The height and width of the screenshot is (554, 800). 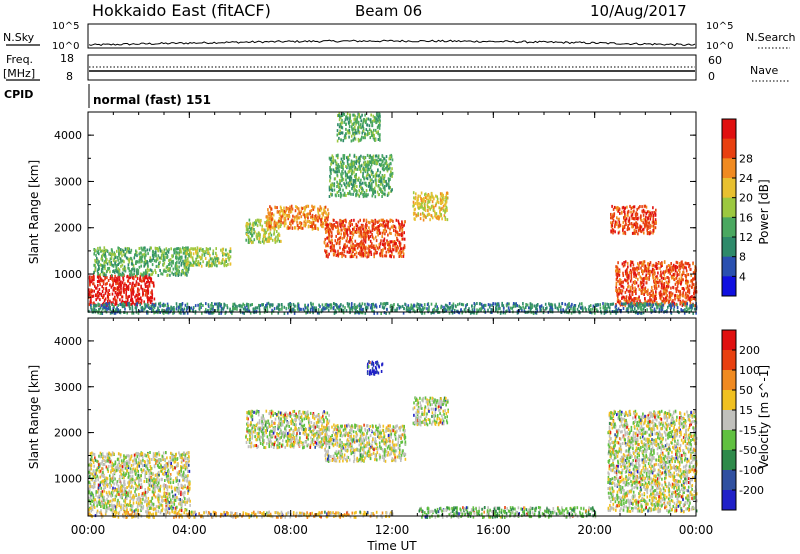 What do you see at coordinates (764, 417) in the screenshot?
I see `velocity-colorbar-label: Velocity [m s^-1]` at bounding box center [764, 417].